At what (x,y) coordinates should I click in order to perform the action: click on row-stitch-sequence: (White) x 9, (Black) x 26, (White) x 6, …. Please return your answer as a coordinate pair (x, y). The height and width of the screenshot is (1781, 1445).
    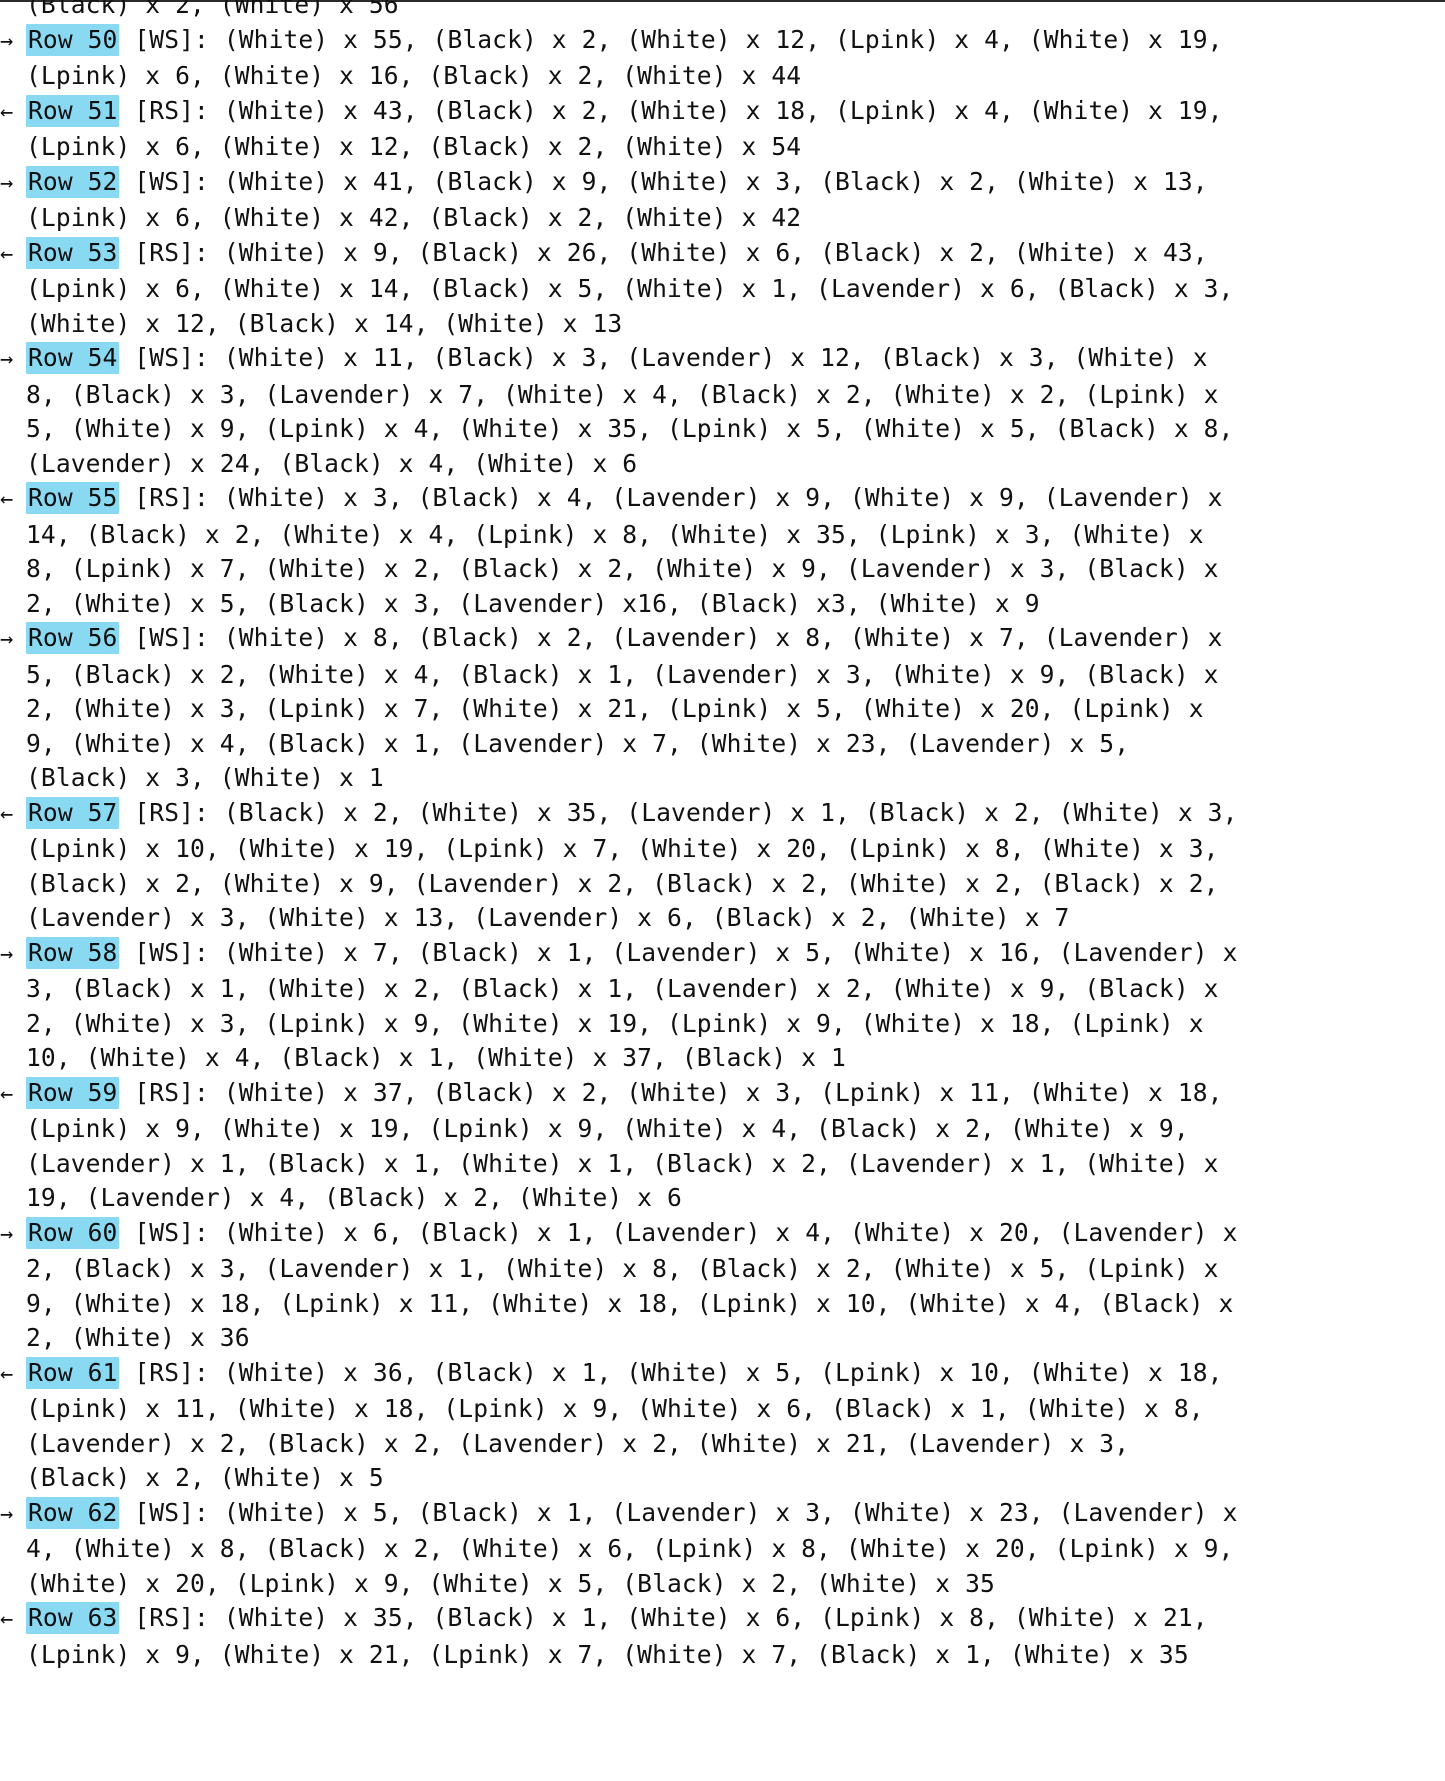
    Looking at the image, I should click on (630, 287).